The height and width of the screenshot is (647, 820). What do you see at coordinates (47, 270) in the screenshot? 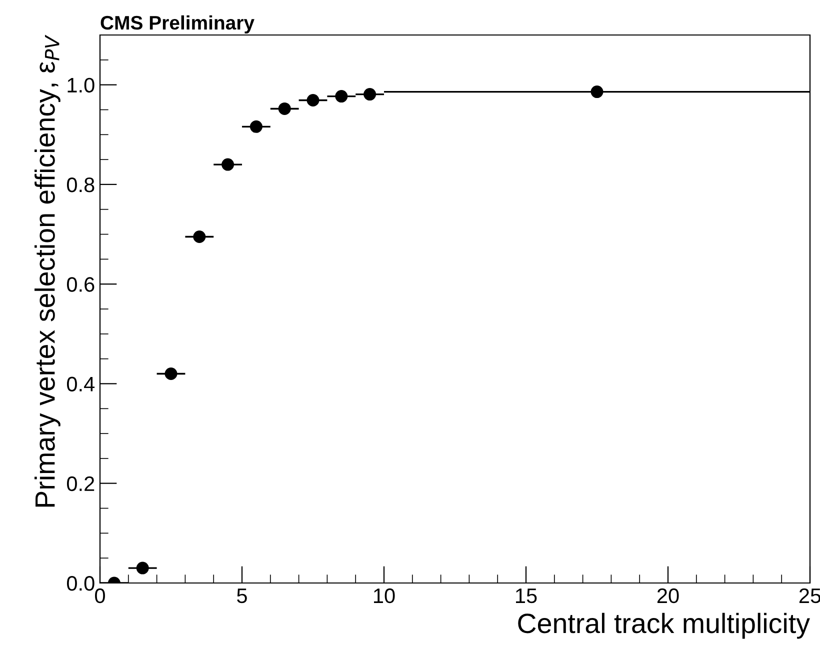
I see `y-axis-title: Primary vertex selection efficiency, ε$_{PV}$` at bounding box center [47, 270].